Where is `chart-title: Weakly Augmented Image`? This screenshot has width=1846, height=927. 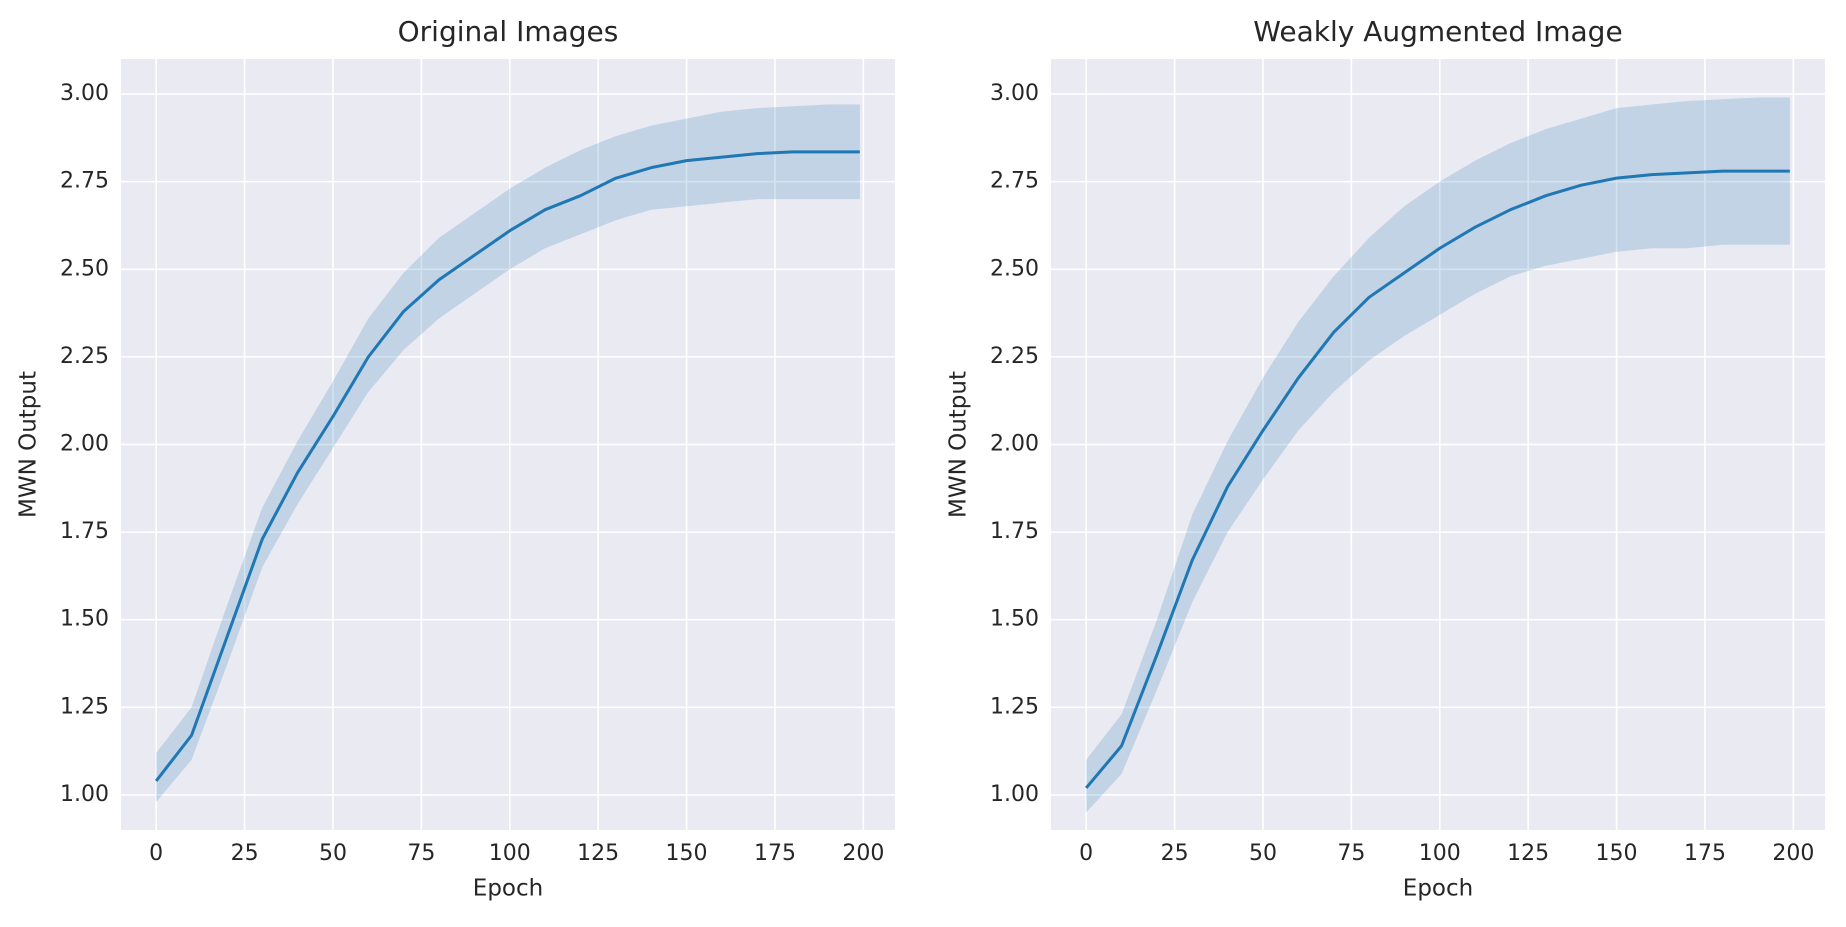
chart-title: Weakly Augmented Image is located at coordinates (1437, 31).